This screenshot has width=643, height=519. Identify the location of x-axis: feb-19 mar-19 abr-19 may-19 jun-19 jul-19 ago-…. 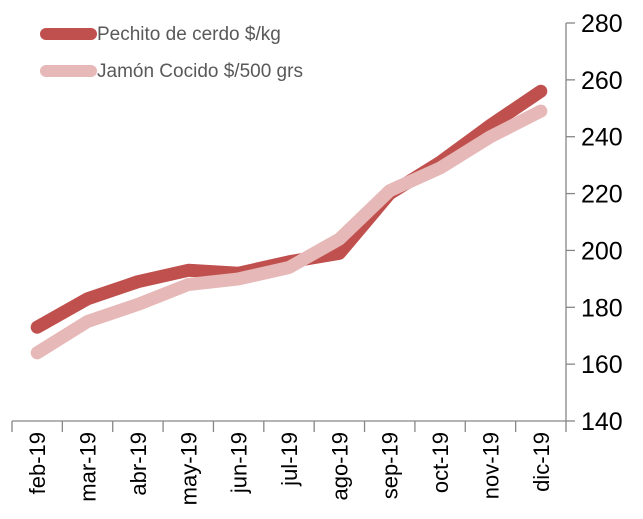
(289, 462).